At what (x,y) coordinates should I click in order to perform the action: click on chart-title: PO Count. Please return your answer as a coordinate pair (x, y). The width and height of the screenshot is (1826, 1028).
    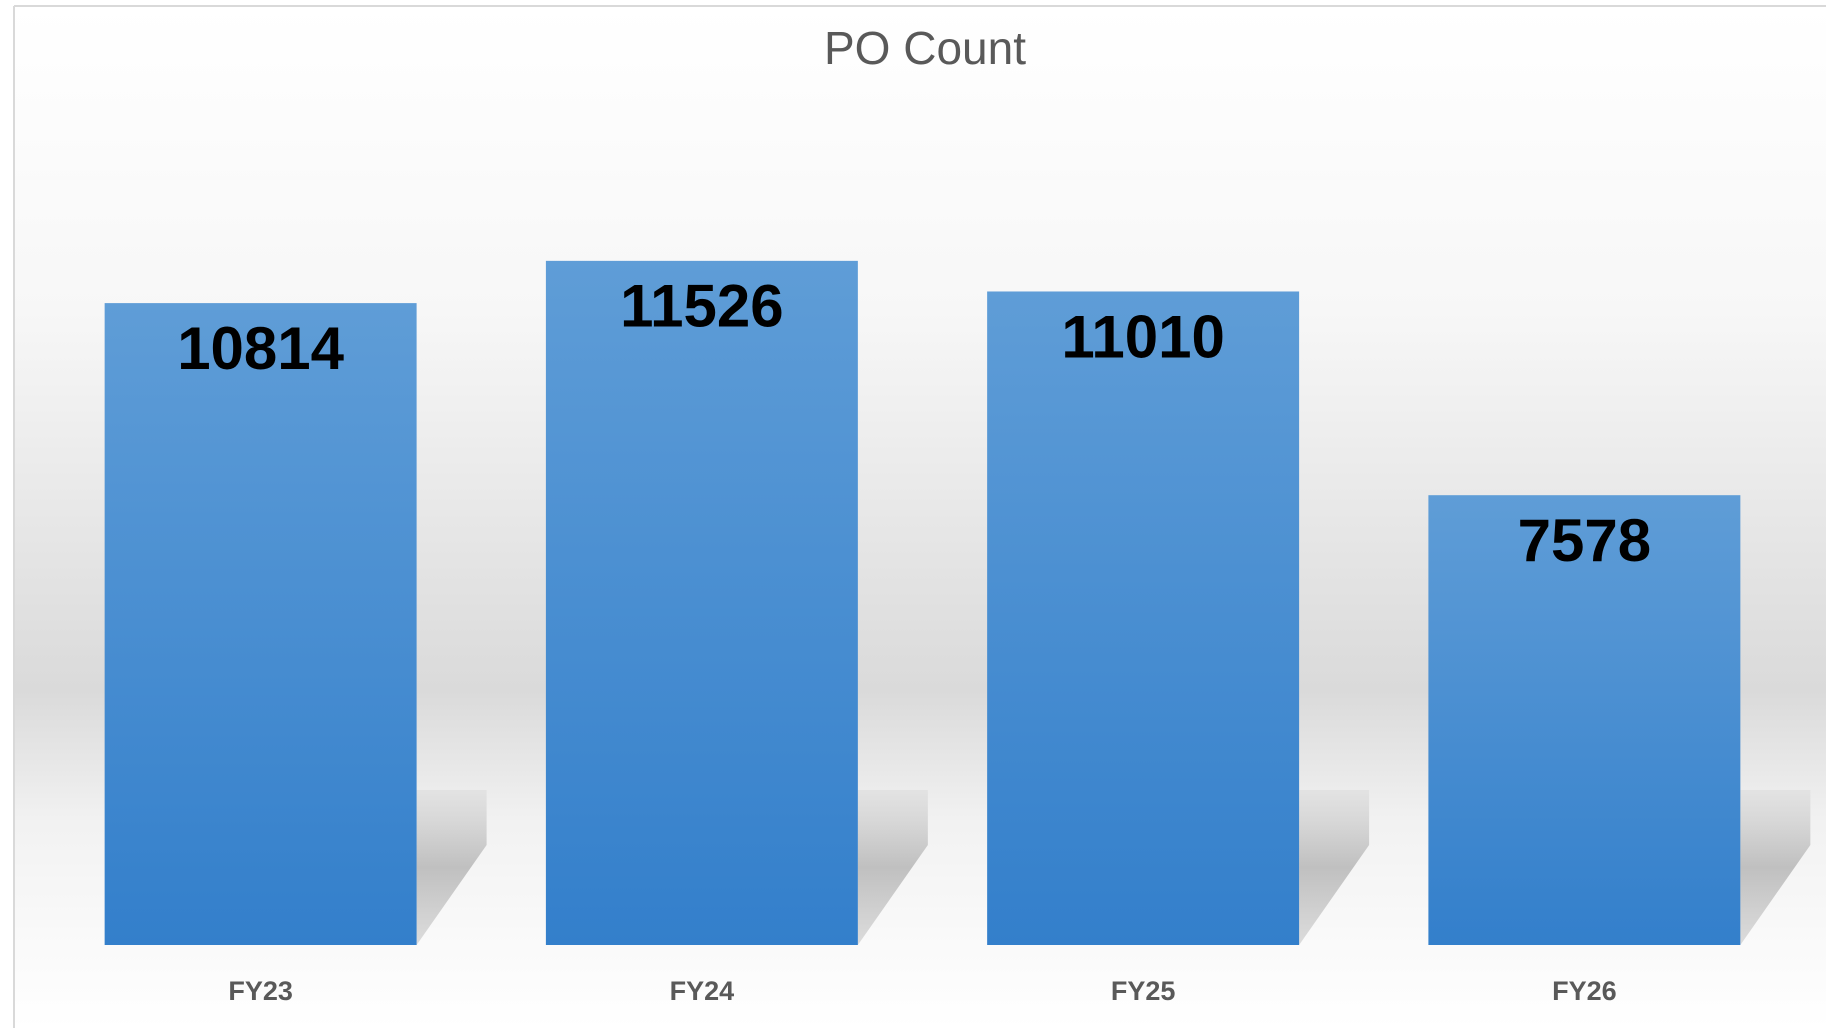
    Looking at the image, I should click on (925, 48).